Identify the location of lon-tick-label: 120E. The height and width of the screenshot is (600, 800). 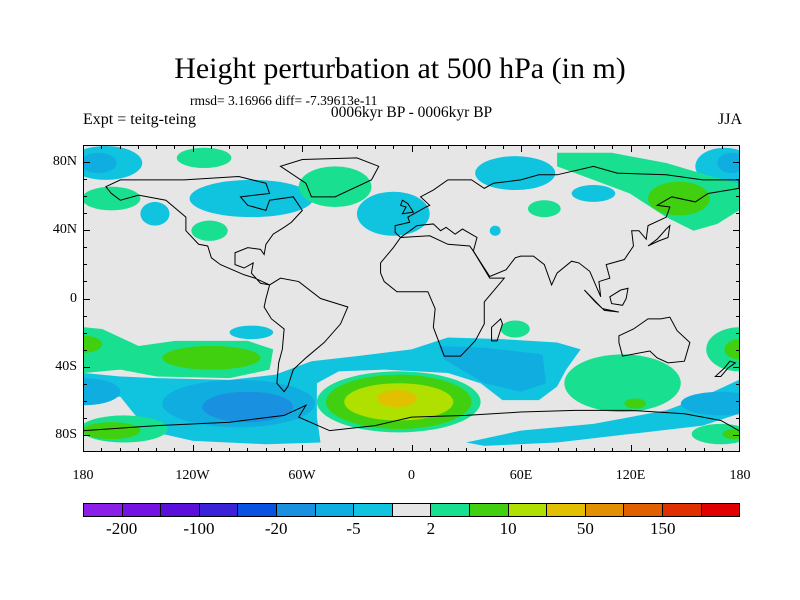
(630, 475).